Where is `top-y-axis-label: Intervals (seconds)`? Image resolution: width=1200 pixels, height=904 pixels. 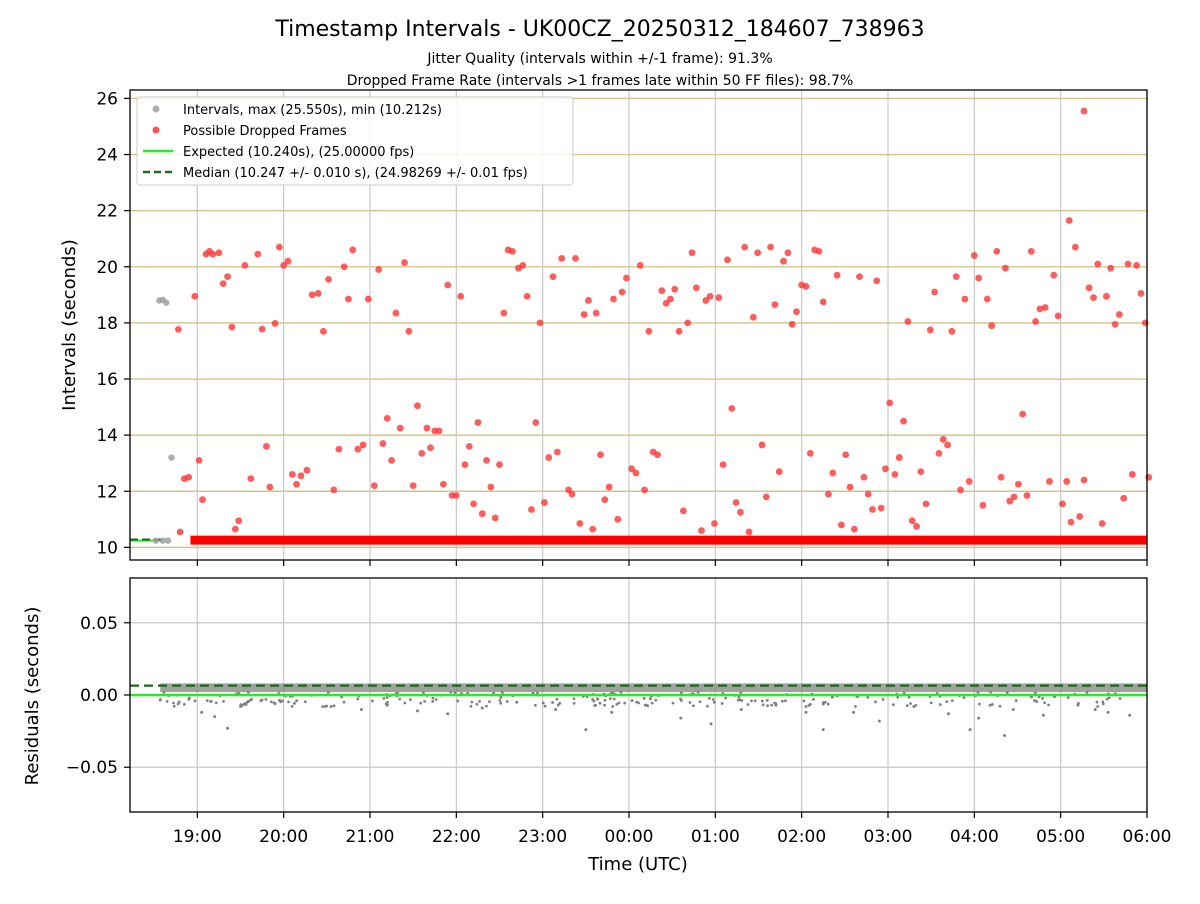
top-y-axis-label: Intervals (seconds) is located at coordinates (69, 325).